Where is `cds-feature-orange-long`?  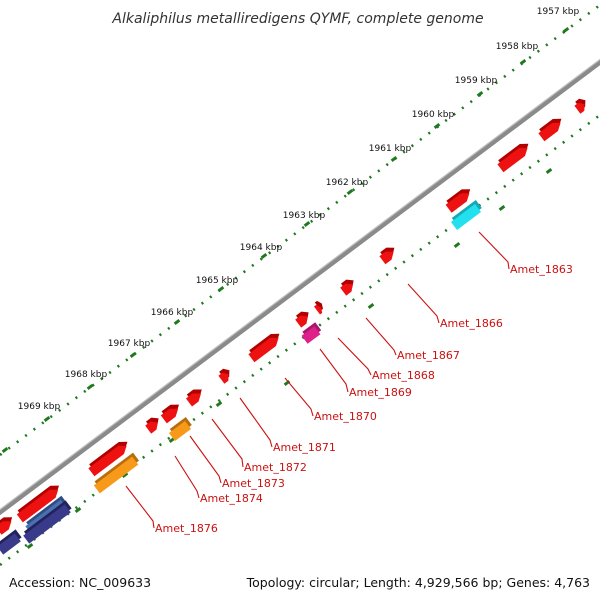 cds-feature-orange-long is located at coordinates (116, 475).